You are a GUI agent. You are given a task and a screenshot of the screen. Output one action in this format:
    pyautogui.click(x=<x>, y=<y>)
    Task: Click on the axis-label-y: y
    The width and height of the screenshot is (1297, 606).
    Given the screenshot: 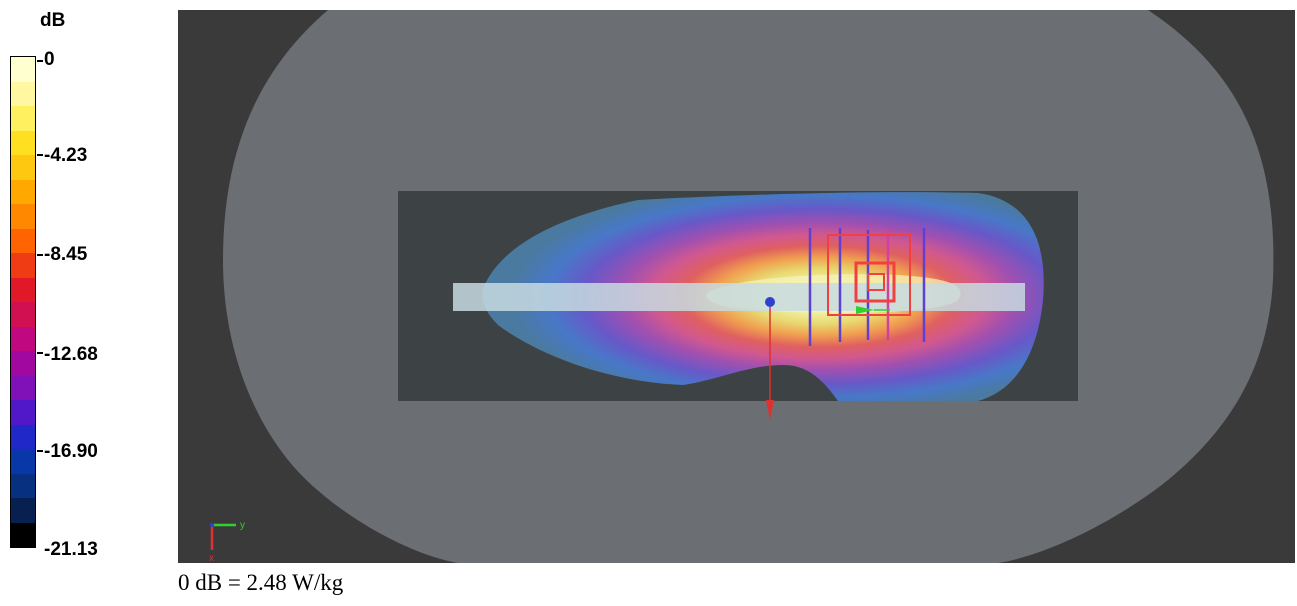 What is the action you would take?
    pyautogui.click(x=242, y=525)
    